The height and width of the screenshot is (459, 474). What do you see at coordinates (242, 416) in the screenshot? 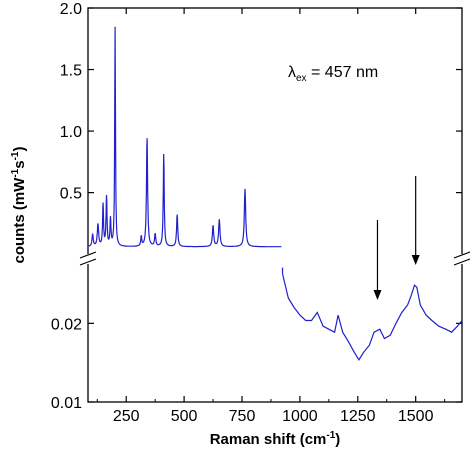
I see `x-tick-label: 750` at bounding box center [242, 416].